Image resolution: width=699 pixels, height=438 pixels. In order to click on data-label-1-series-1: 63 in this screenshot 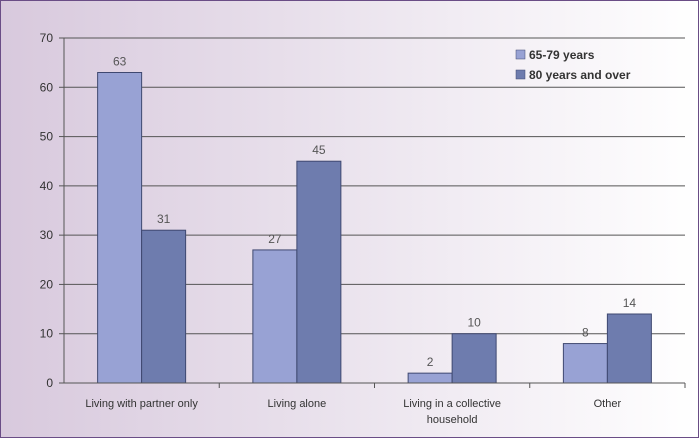, I will do `click(120, 62)`.